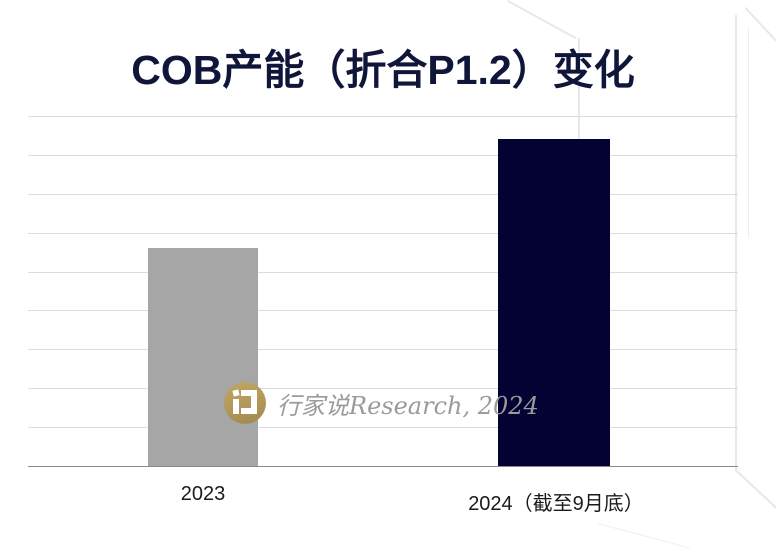 This screenshot has height=554, width=776. I want to click on bar-2023, so click(203, 357).